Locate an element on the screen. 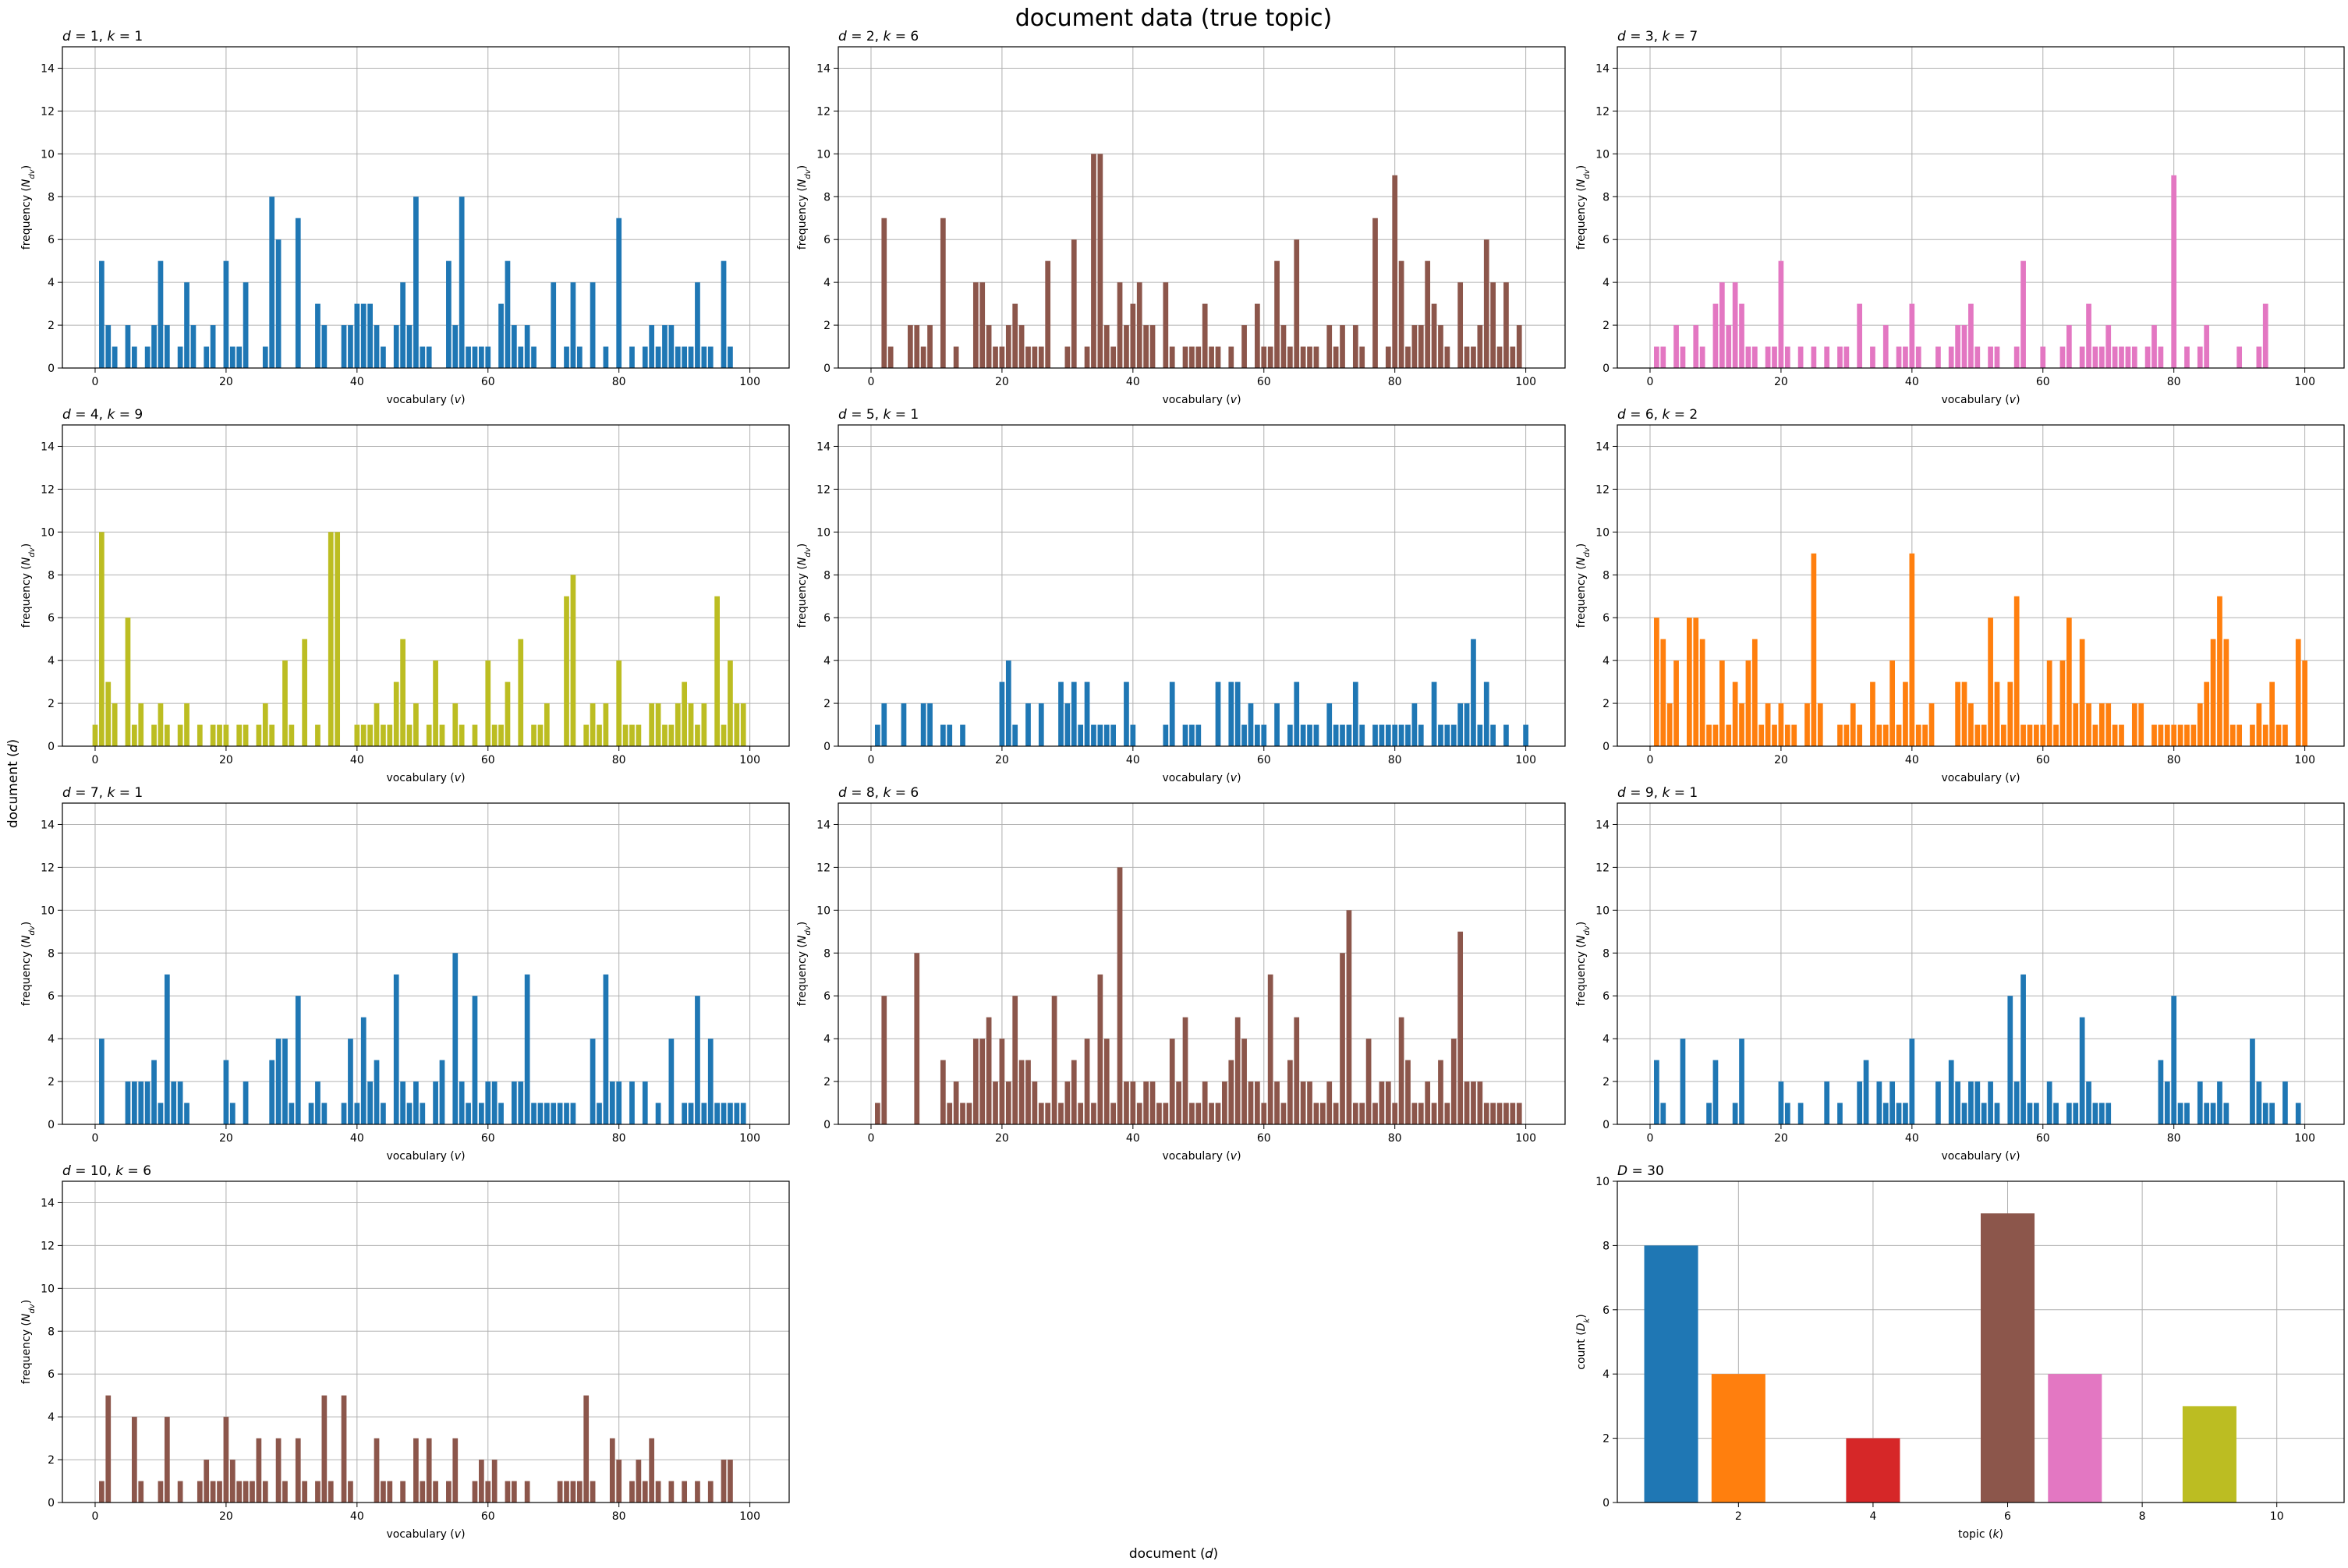 The width and height of the screenshot is (2348, 1568). subplot-title: d = 2, k = 6 is located at coordinates (878, 36).